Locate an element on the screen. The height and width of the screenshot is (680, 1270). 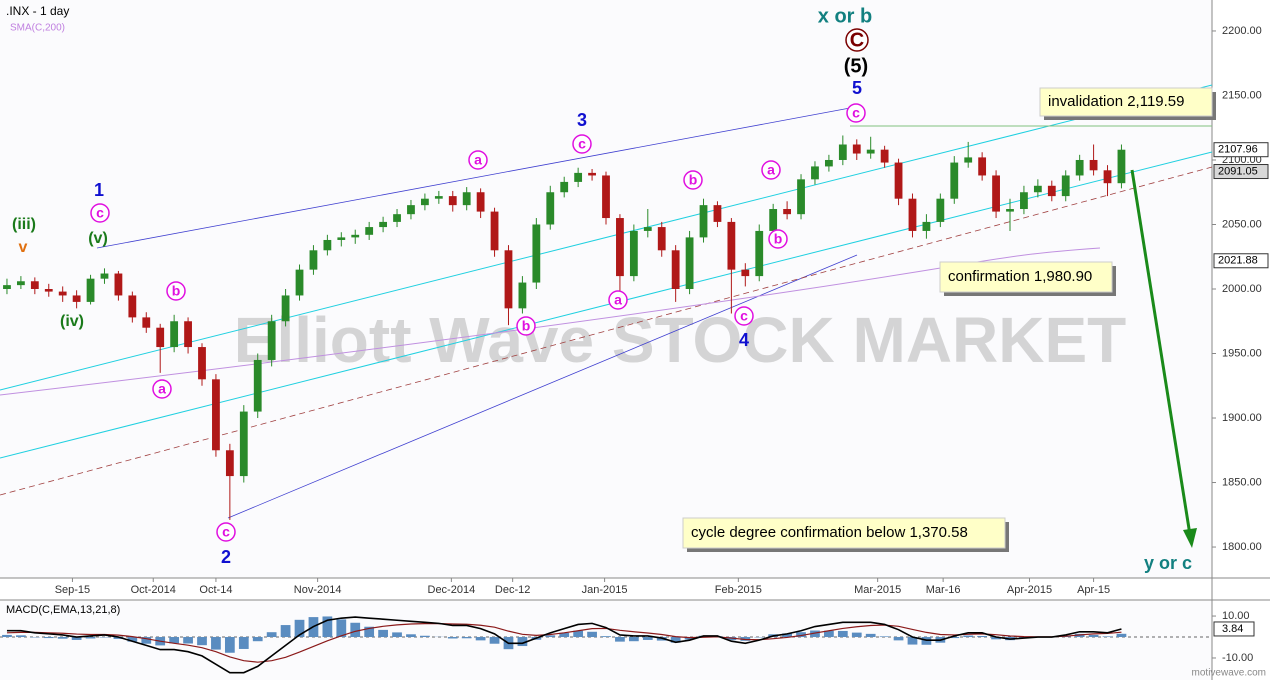
x-tick-label: Mar-16 is located at coordinates (943, 590).